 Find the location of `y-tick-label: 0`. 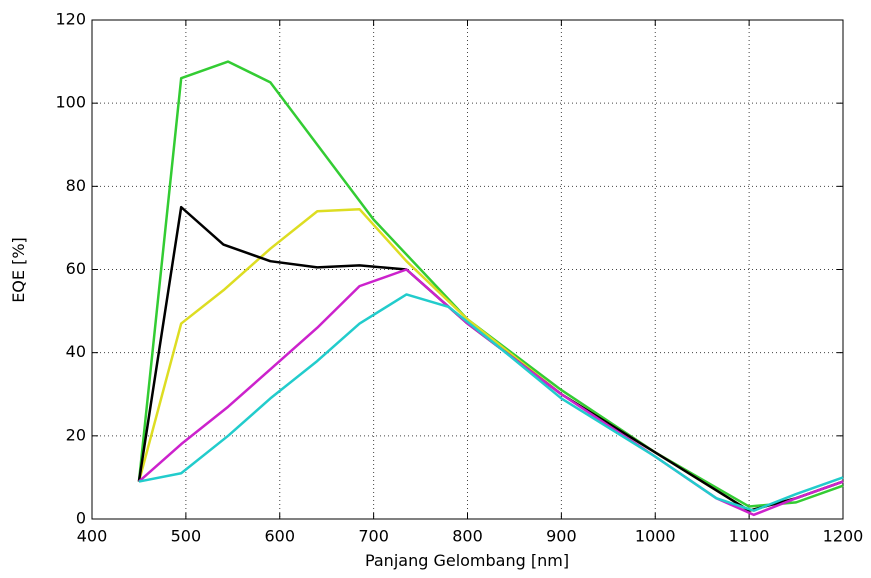

y-tick-label: 0 is located at coordinates (81, 518).